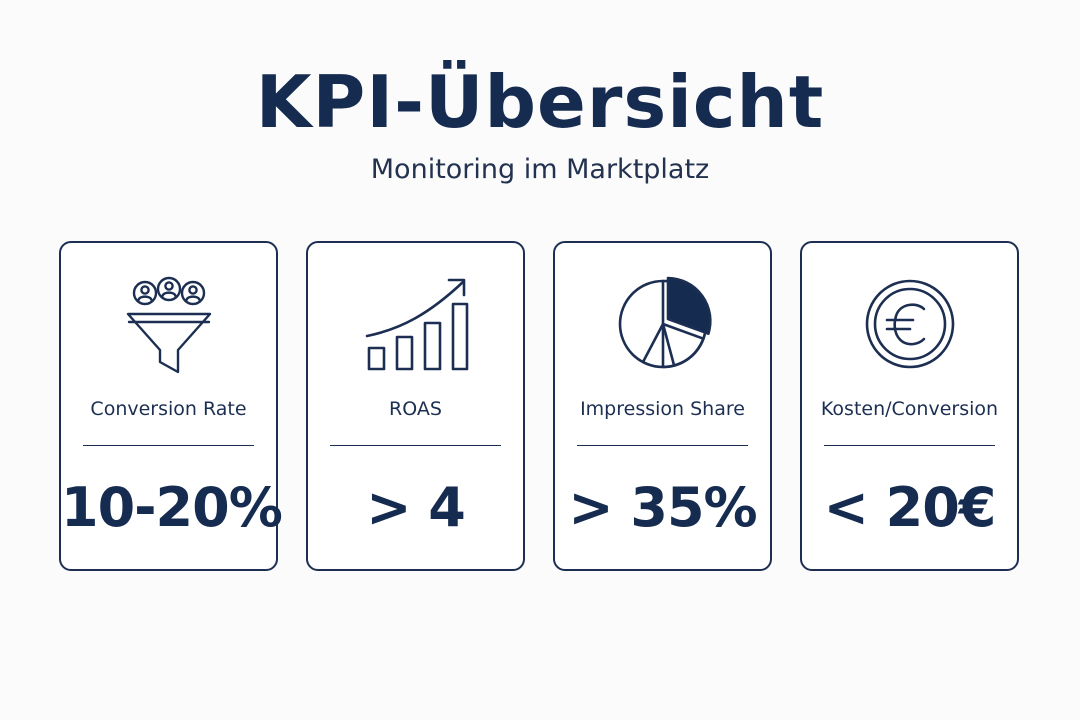 The height and width of the screenshot is (720, 1080). Describe the element at coordinates (910, 324) in the screenshot. I see `euro-coin-icon` at that location.